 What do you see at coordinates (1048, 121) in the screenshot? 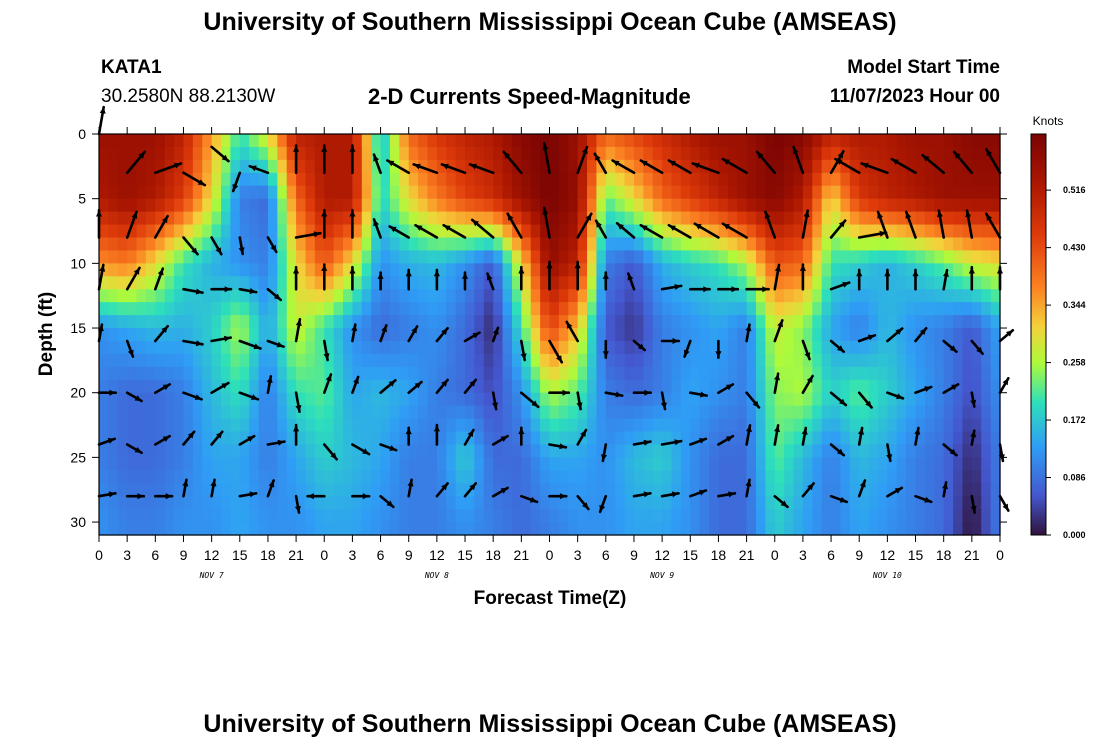
I see `colorbar-title: Knots` at bounding box center [1048, 121].